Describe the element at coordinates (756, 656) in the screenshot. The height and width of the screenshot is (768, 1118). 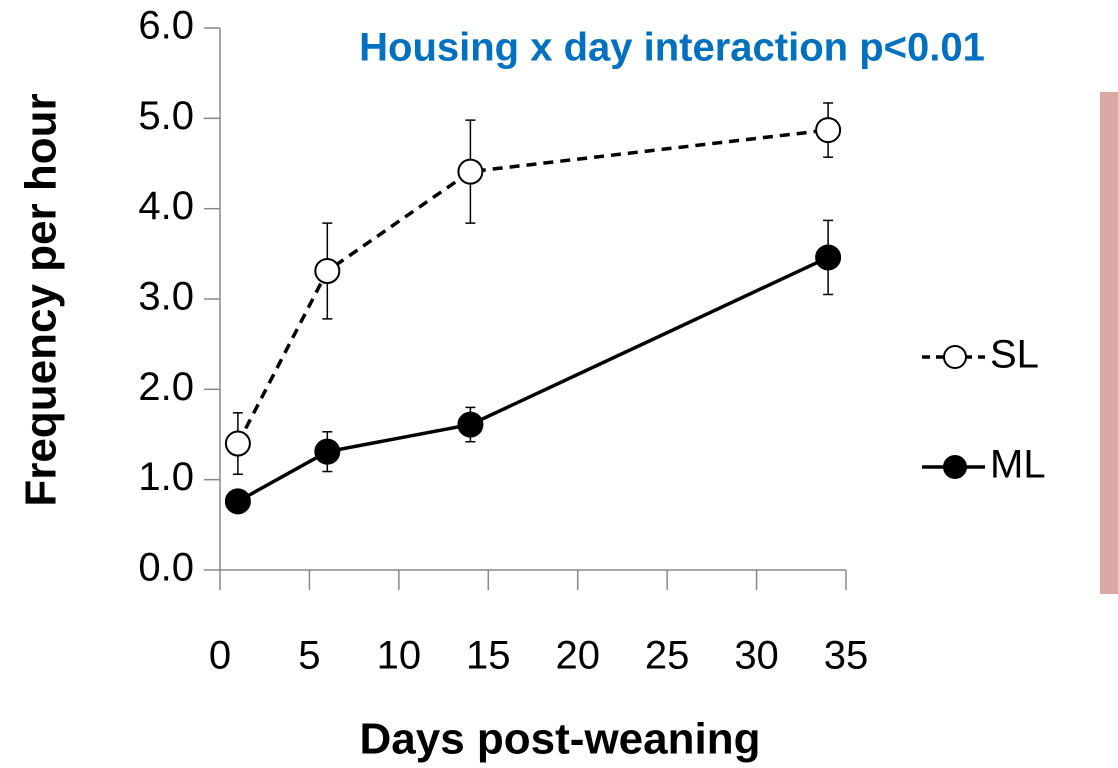
I see `x-tick-label: 30` at that location.